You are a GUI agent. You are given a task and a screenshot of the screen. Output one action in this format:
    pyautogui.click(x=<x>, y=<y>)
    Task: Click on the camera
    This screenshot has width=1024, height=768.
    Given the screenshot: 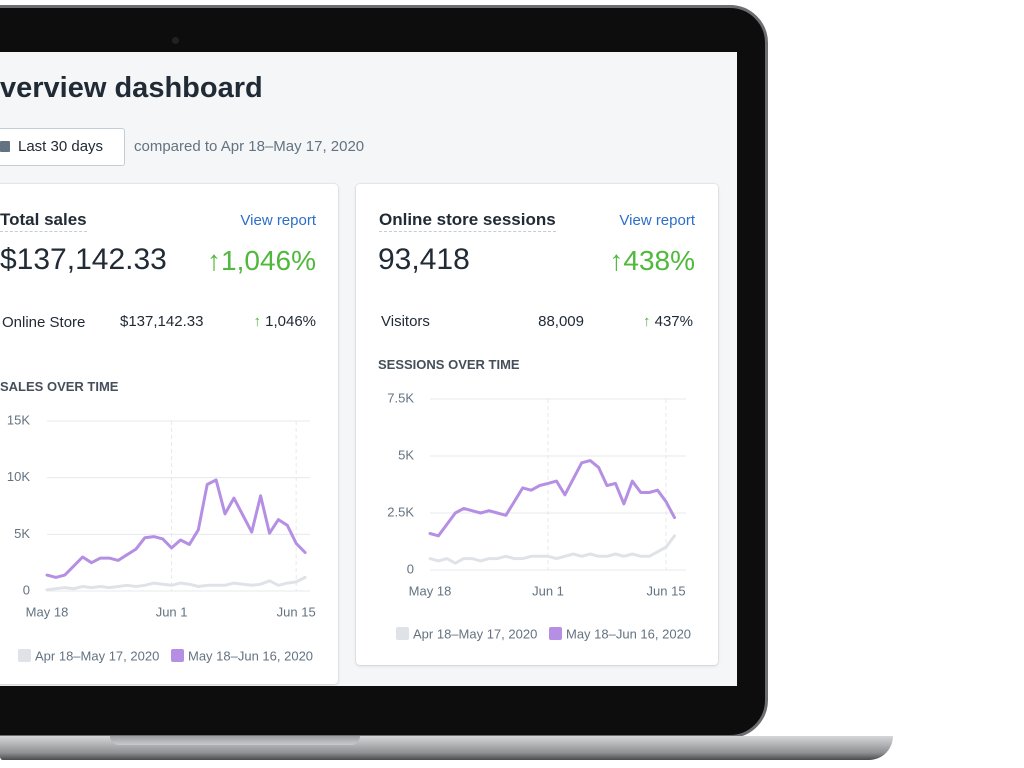 What is the action you would take?
    pyautogui.click(x=175, y=40)
    